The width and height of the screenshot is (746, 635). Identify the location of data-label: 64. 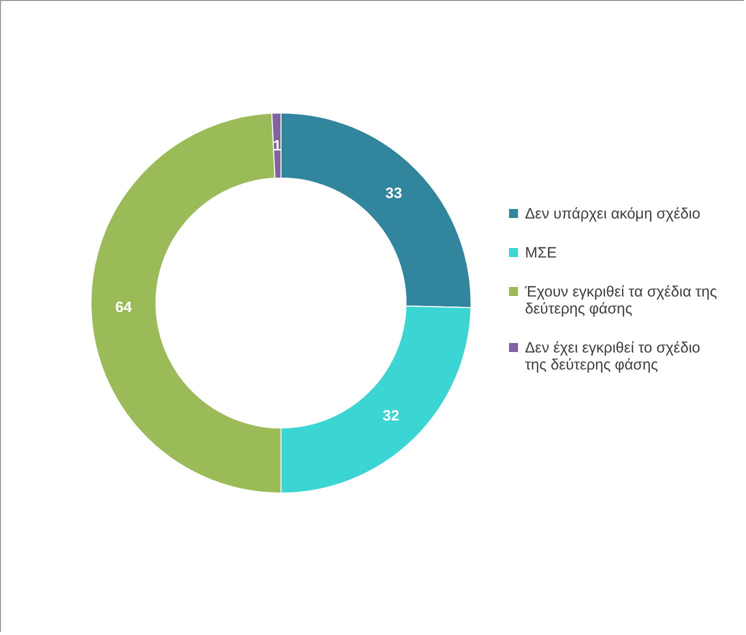
(124, 307).